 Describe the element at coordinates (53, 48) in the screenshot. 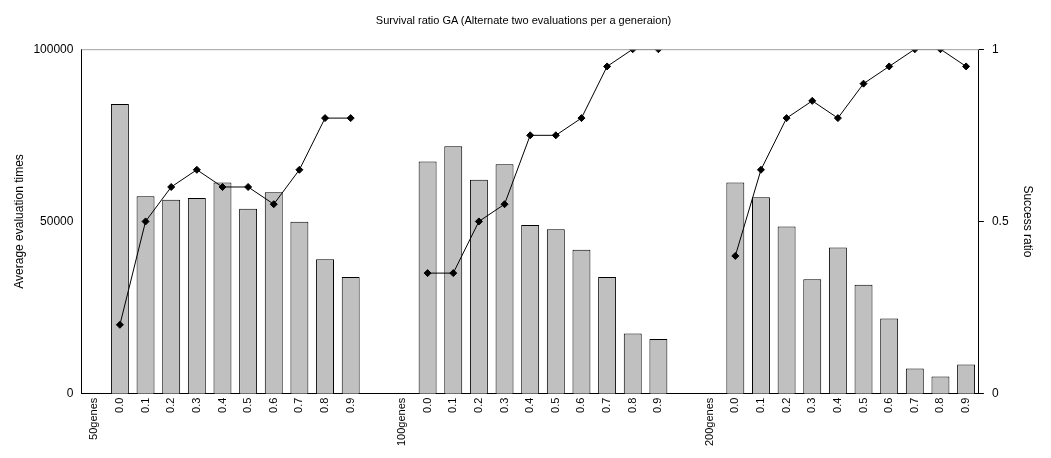

I see `y-tick-label: 100000` at that location.